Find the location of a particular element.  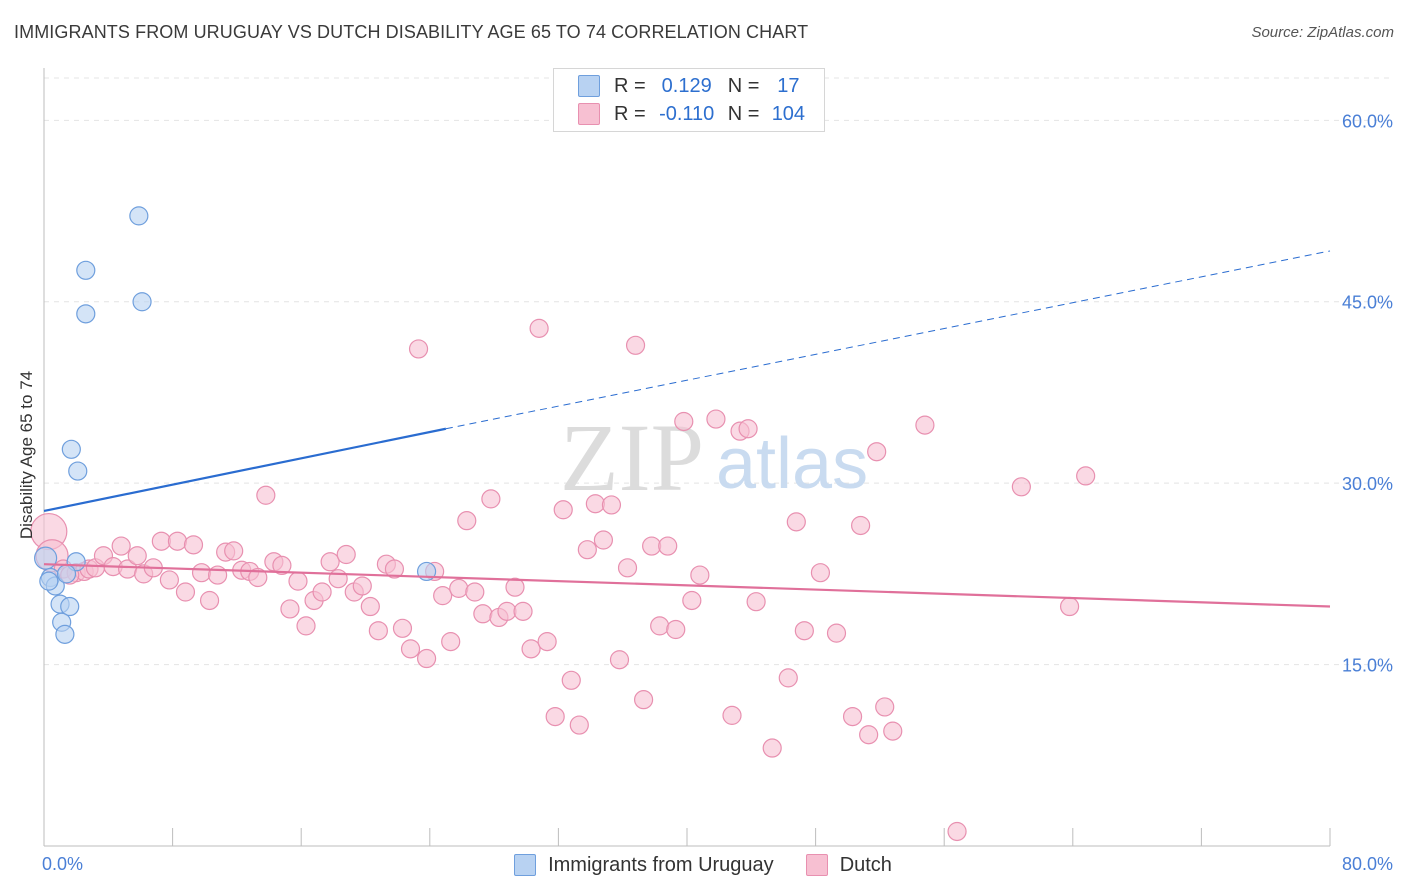

legend-item-uruguay: Immigrants from Uruguay is located at coordinates (644, 865).